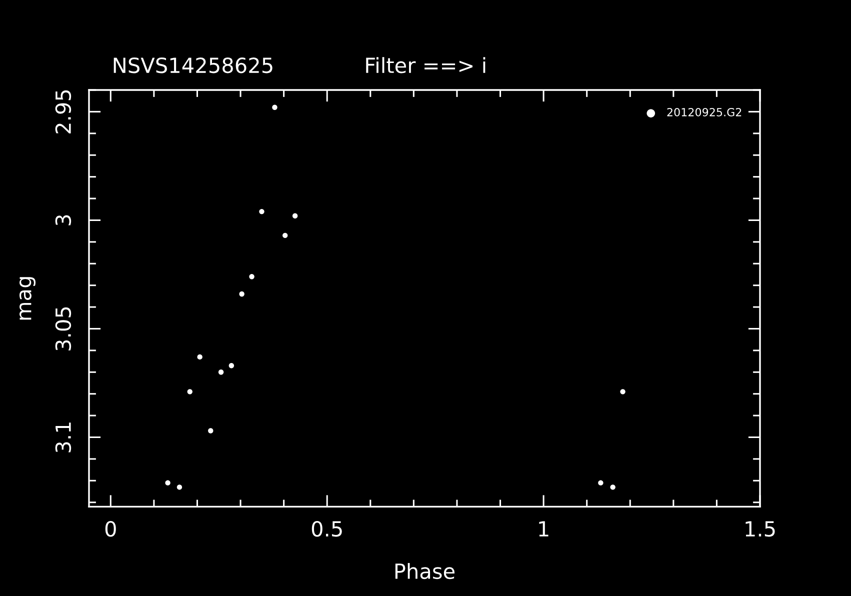  What do you see at coordinates (63, 220) in the screenshot?
I see `y-tick-label: 3` at bounding box center [63, 220].